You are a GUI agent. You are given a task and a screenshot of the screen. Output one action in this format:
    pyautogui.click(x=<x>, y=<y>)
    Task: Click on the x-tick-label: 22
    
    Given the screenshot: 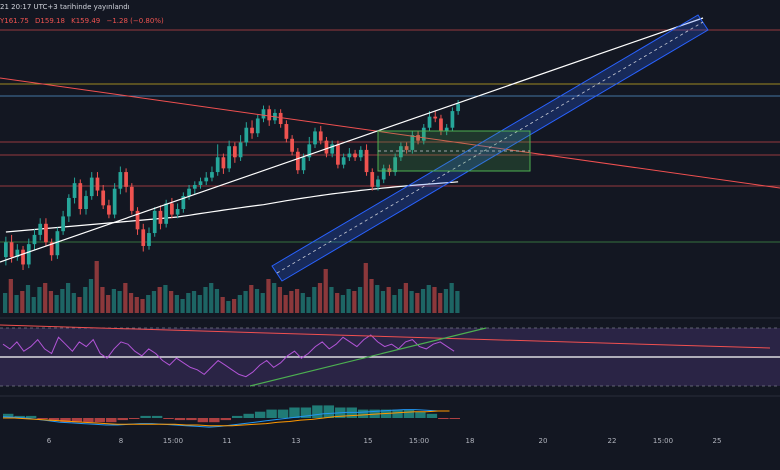 What is the action you would take?
    pyautogui.click(x=612, y=441)
    